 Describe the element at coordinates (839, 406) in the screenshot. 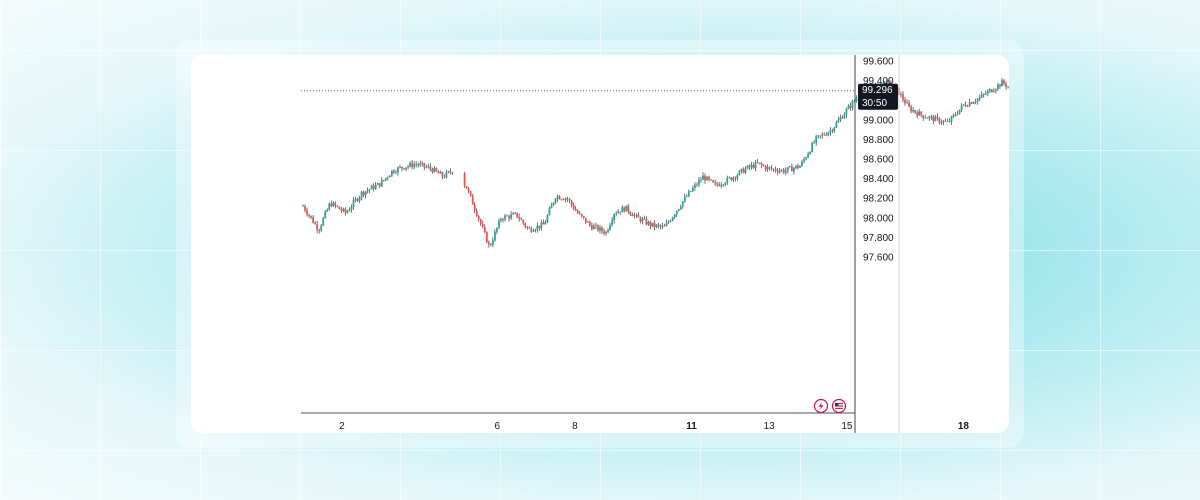

I see `us-flag-icon` at that location.